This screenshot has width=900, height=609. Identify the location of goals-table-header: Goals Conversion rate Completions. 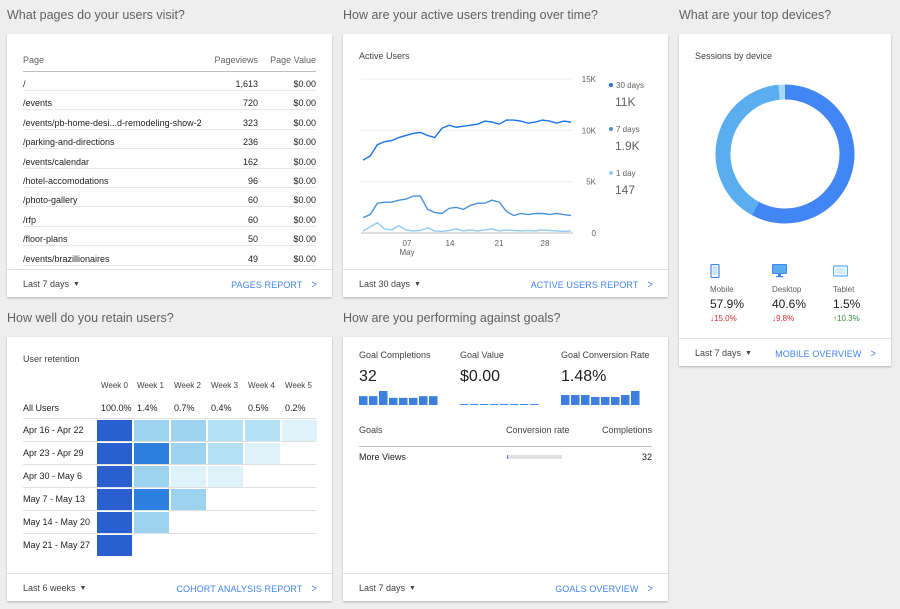
(505, 435).